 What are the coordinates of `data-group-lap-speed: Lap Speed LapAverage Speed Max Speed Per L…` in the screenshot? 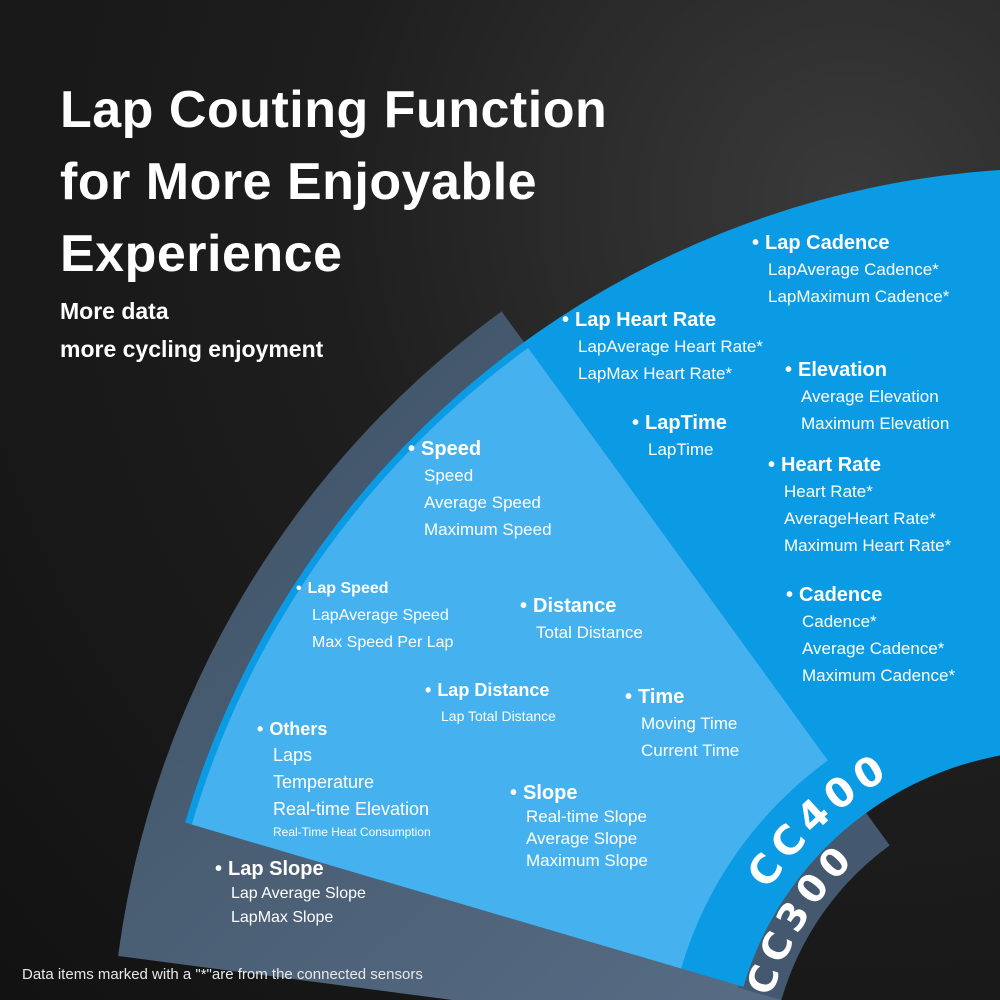 It's located at (375, 616).